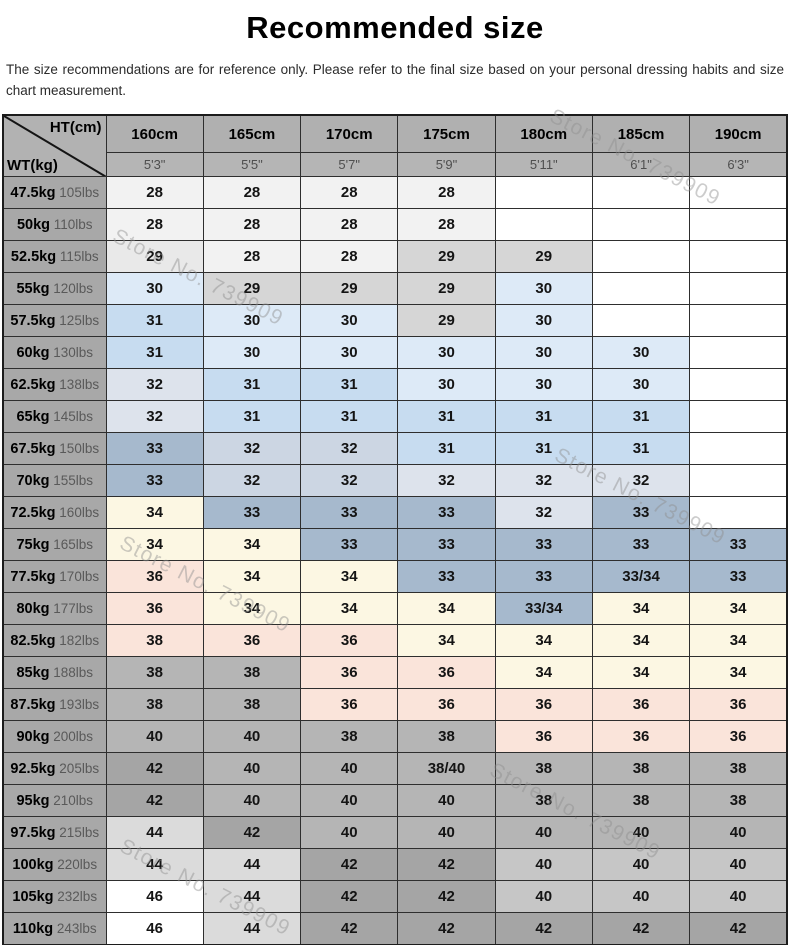 This screenshot has width=790, height=945. What do you see at coordinates (154, 134) in the screenshot?
I see `height-header-160cm: 160cm` at bounding box center [154, 134].